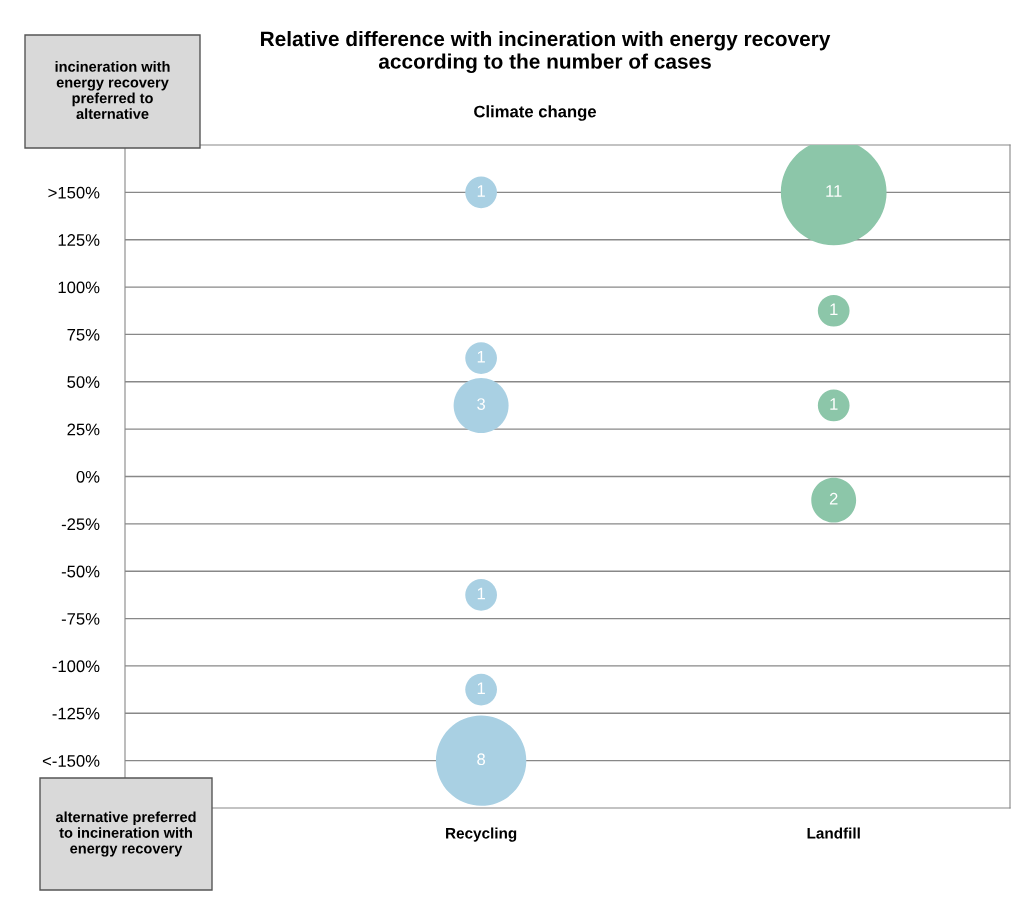 The width and height of the screenshot is (1017, 902). I want to click on y-tick-label: -50%, so click(80, 571).